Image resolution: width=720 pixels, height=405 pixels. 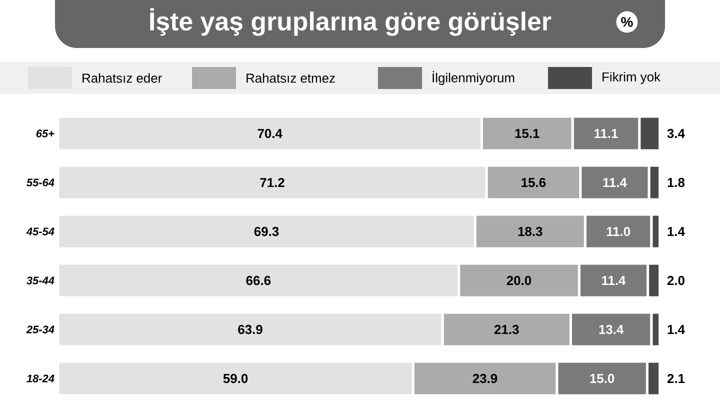 What do you see at coordinates (602, 379) in the screenshot?
I see `data-label: 15.0` at bounding box center [602, 379].